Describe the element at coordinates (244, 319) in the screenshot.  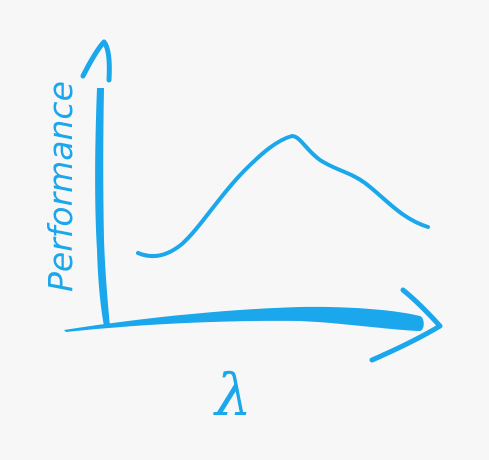
I see `x-axis-line` at that location.